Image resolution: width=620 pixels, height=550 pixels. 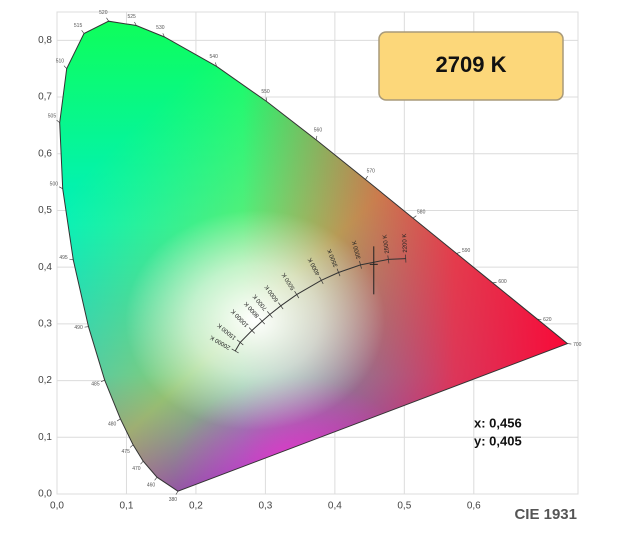 I want to click on y-tick-label: 0,5, so click(x=45, y=210).